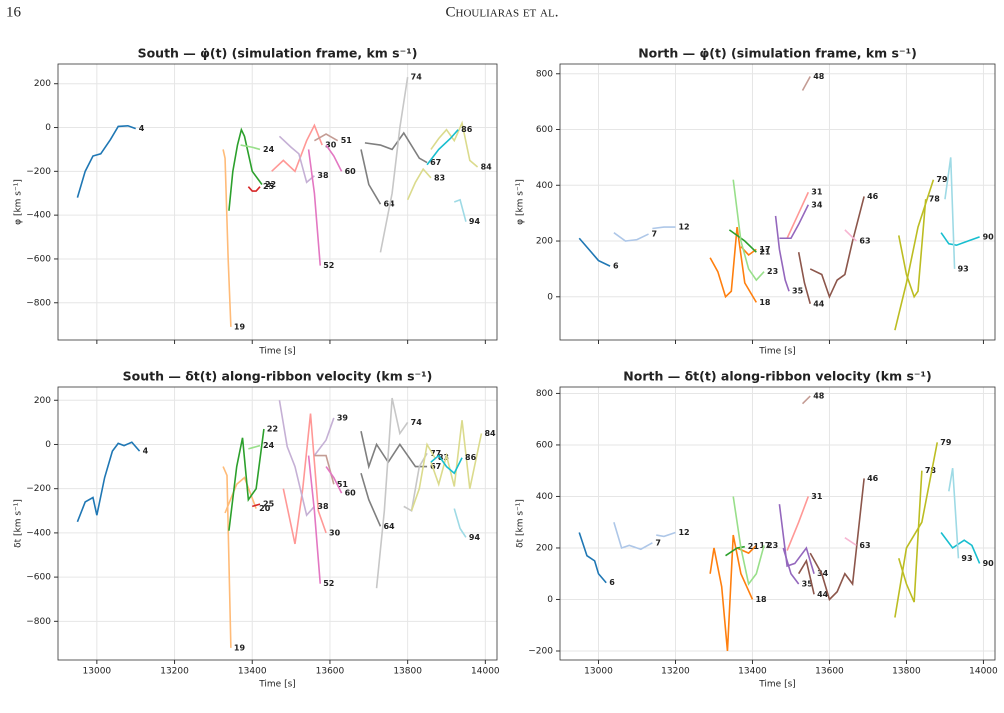 Image resolution: width=1004 pixels, height=713 pixels. Describe the element at coordinates (14, 12) in the screenshot. I see `page-number: 16` at that location.